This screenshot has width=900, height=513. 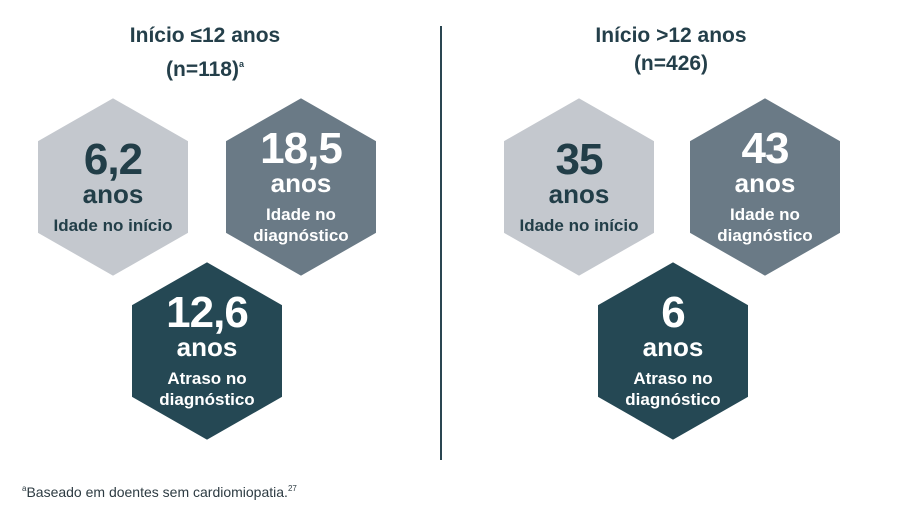 What do you see at coordinates (765, 148) in the screenshot?
I see `hex-value: 43` at bounding box center [765, 148].